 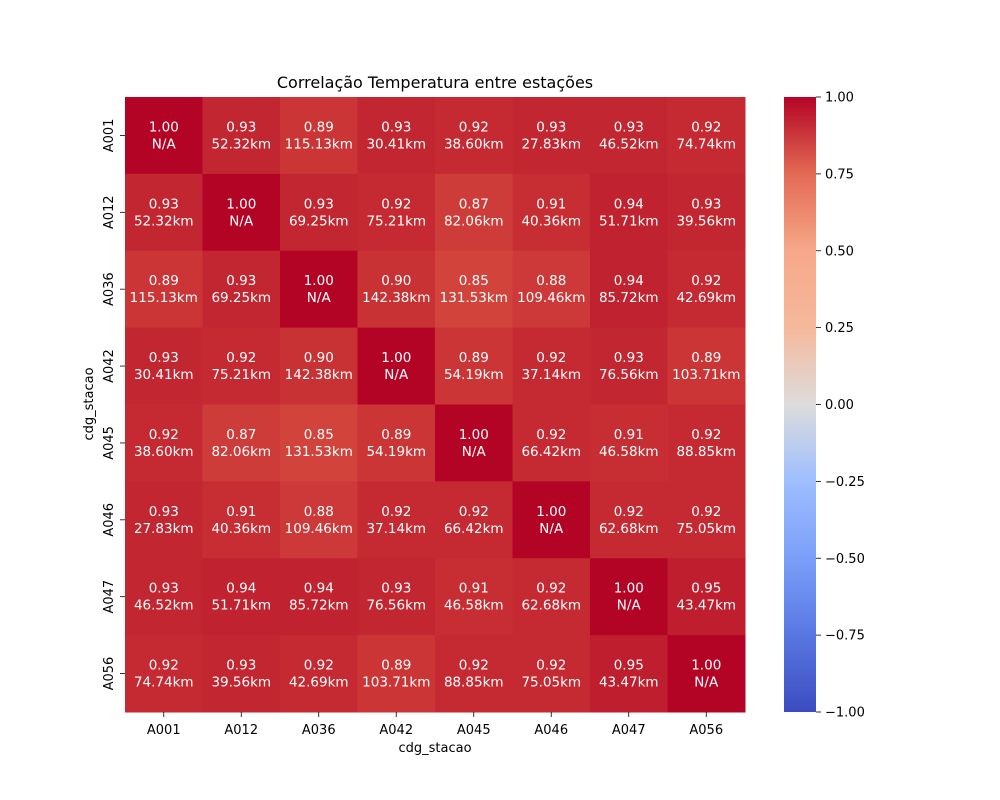 What do you see at coordinates (551, 674) in the screenshot?
I see `cell-label: 0.92 75.05km` at bounding box center [551, 674].